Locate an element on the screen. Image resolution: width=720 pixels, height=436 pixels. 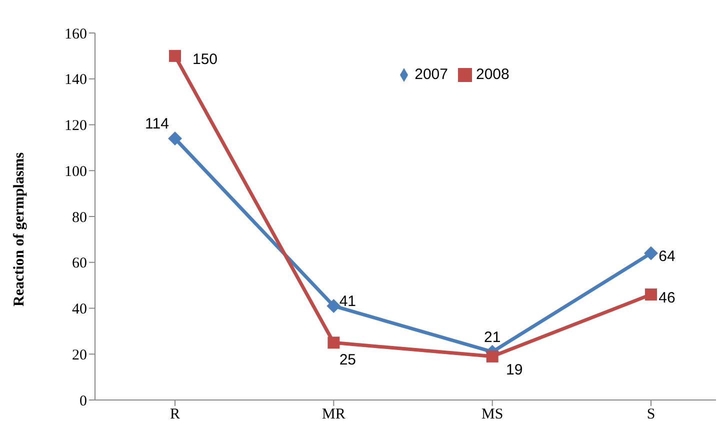
data-label: 25 is located at coordinates (347, 360).